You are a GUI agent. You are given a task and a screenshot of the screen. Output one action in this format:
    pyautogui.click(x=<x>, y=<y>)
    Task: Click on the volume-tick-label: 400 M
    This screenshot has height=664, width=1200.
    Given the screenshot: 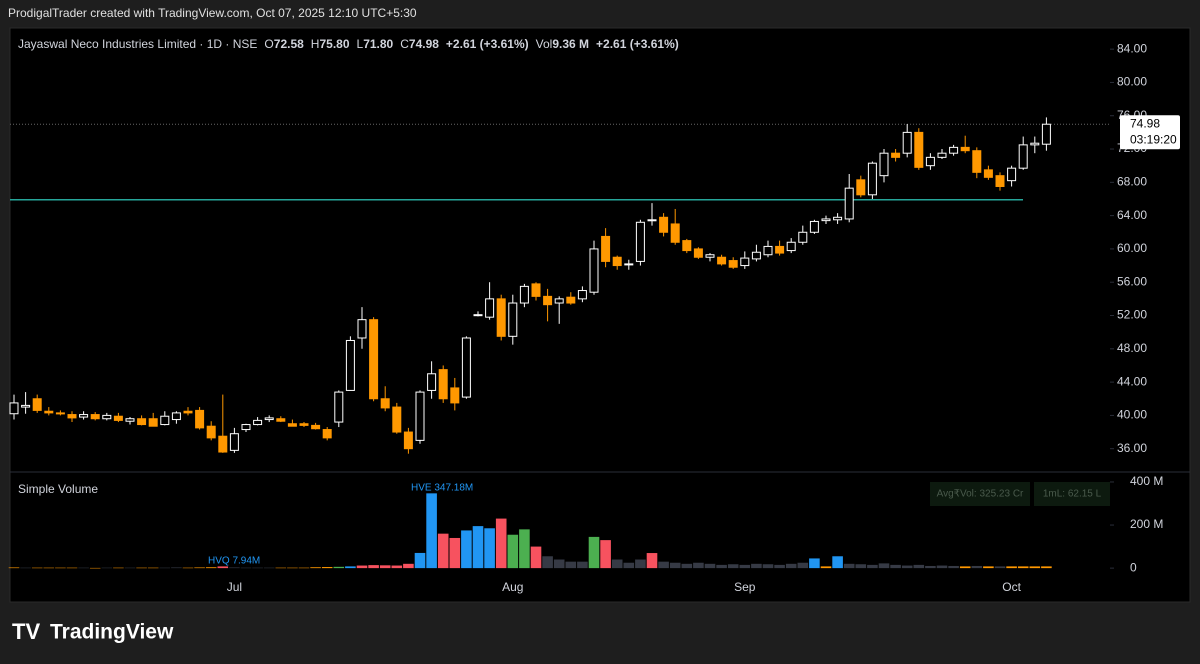 What is the action you would take?
    pyautogui.click(x=1146, y=481)
    